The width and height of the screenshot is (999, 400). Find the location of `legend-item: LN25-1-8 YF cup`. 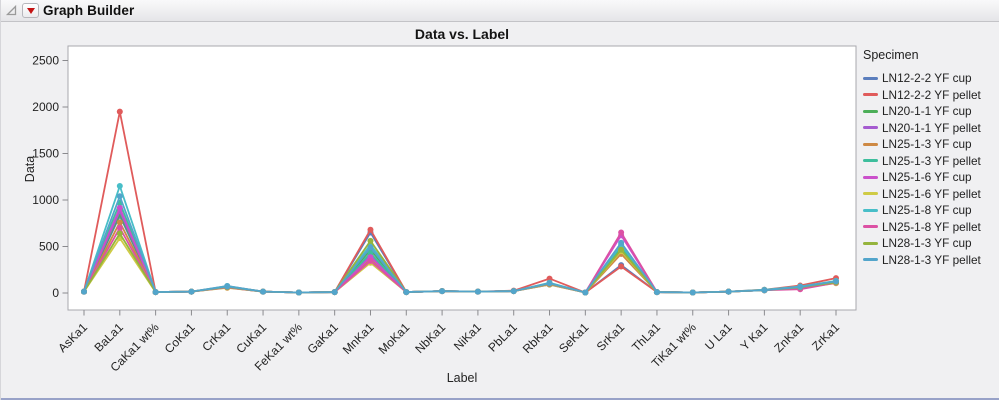

legend-item: LN25-1-8 YF cup is located at coordinates (930, 210).